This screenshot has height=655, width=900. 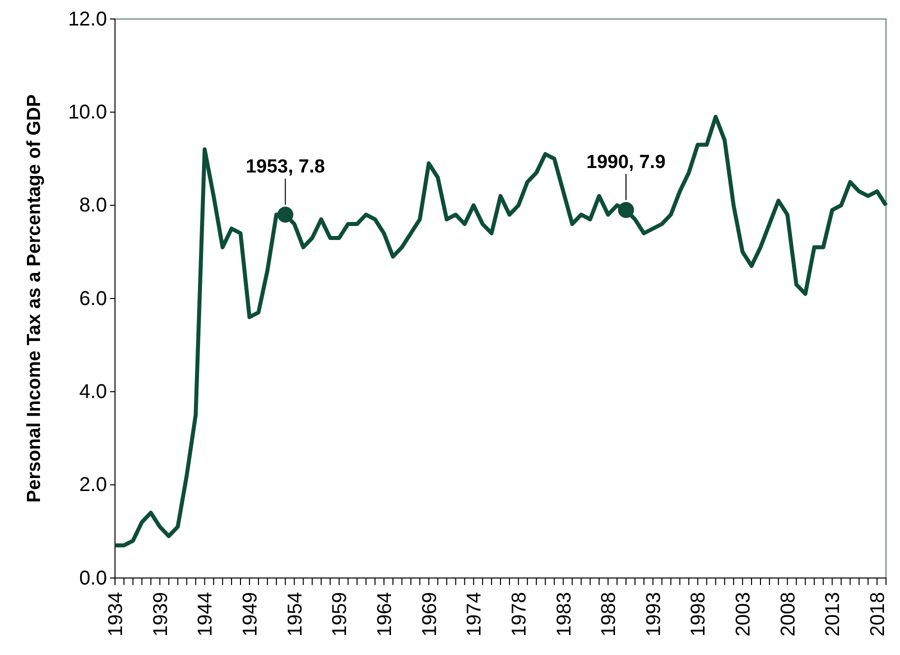 What do you see at coordinates (653, 614) in the screenshot?
I see `x-tick-label: 1993` at bounding box center [653, 614].